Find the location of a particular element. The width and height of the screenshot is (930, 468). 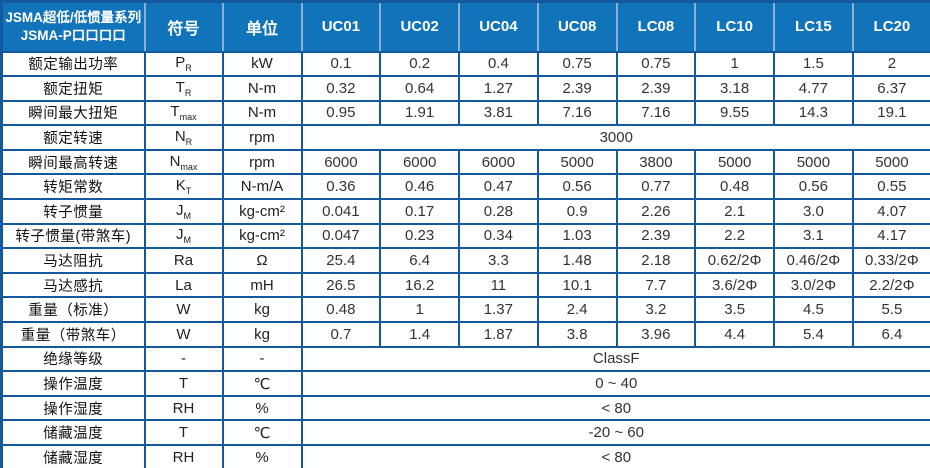

value-cell: 0.62/2Φ is located at coordinates (734, 260).